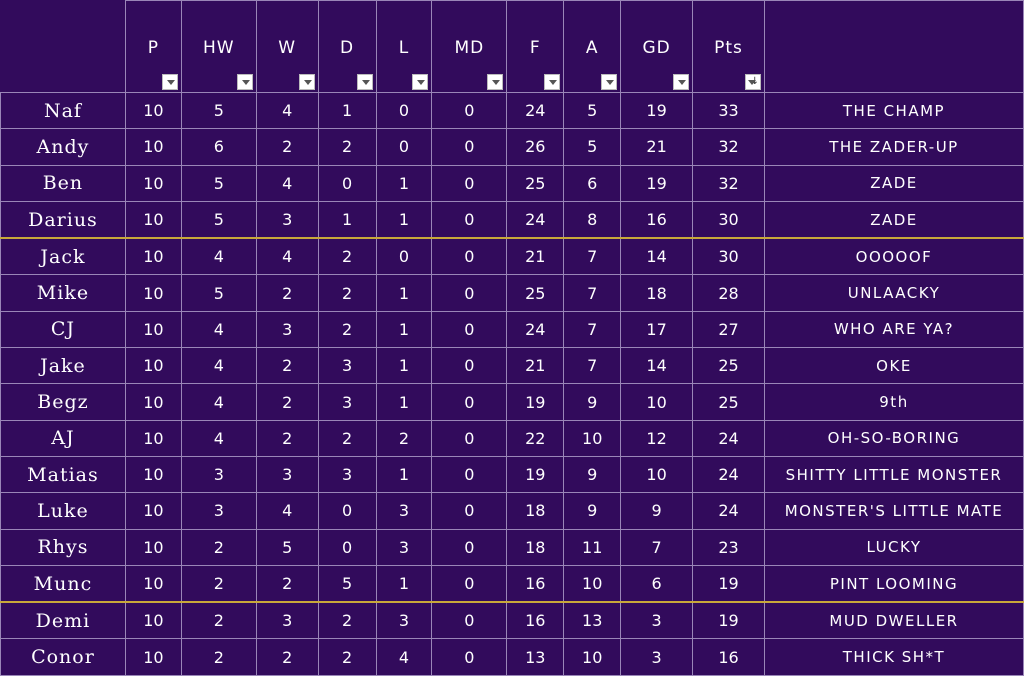  I want to click on stat-cell-hw: 6, so click(218, 147).